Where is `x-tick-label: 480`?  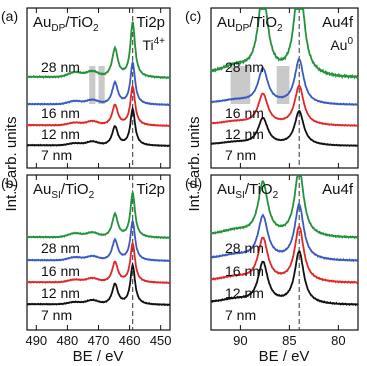 x-tick-label: 480 is located at coordinates (68, 340).